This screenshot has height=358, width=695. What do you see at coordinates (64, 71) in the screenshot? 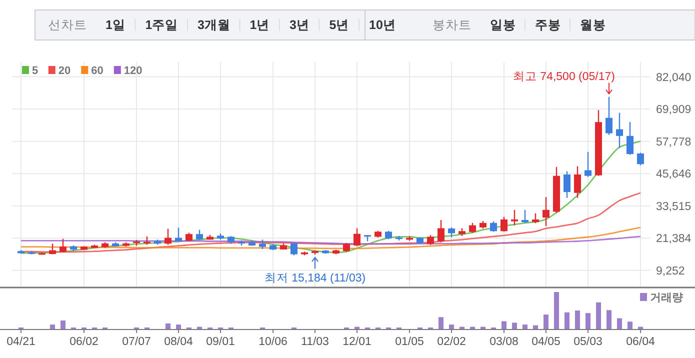
I see `legend-label: 20` at bounding box center [64, 71].